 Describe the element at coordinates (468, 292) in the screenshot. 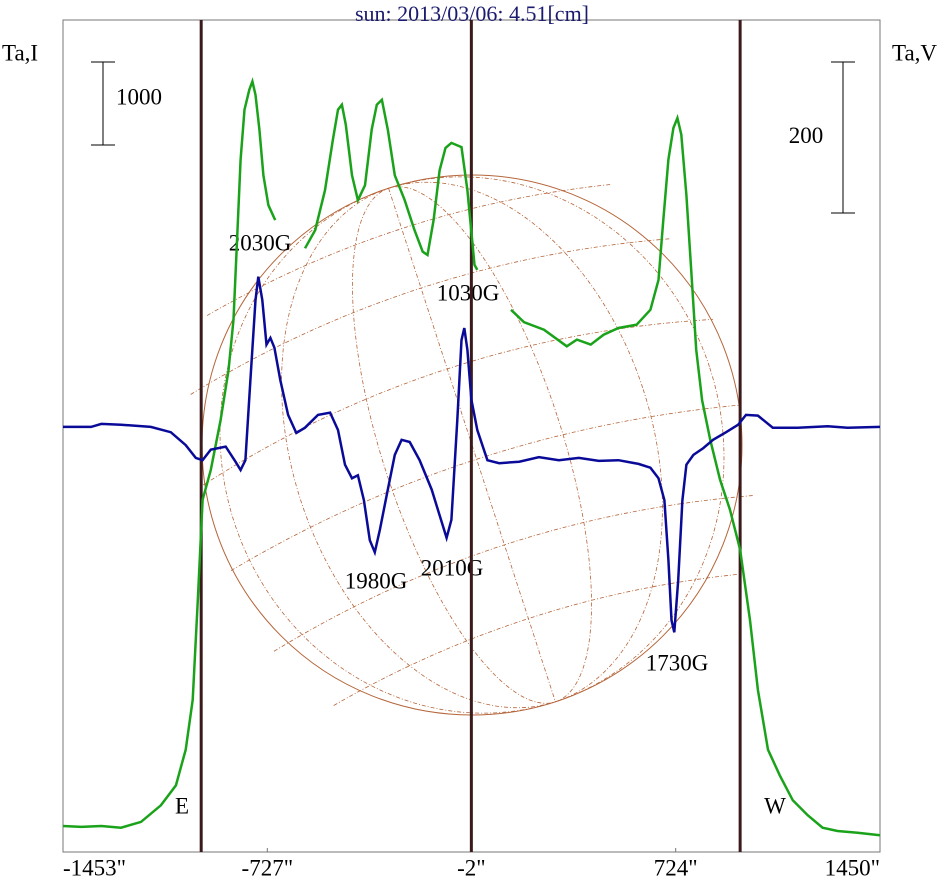

I see `annotation: 1030G` at that location.